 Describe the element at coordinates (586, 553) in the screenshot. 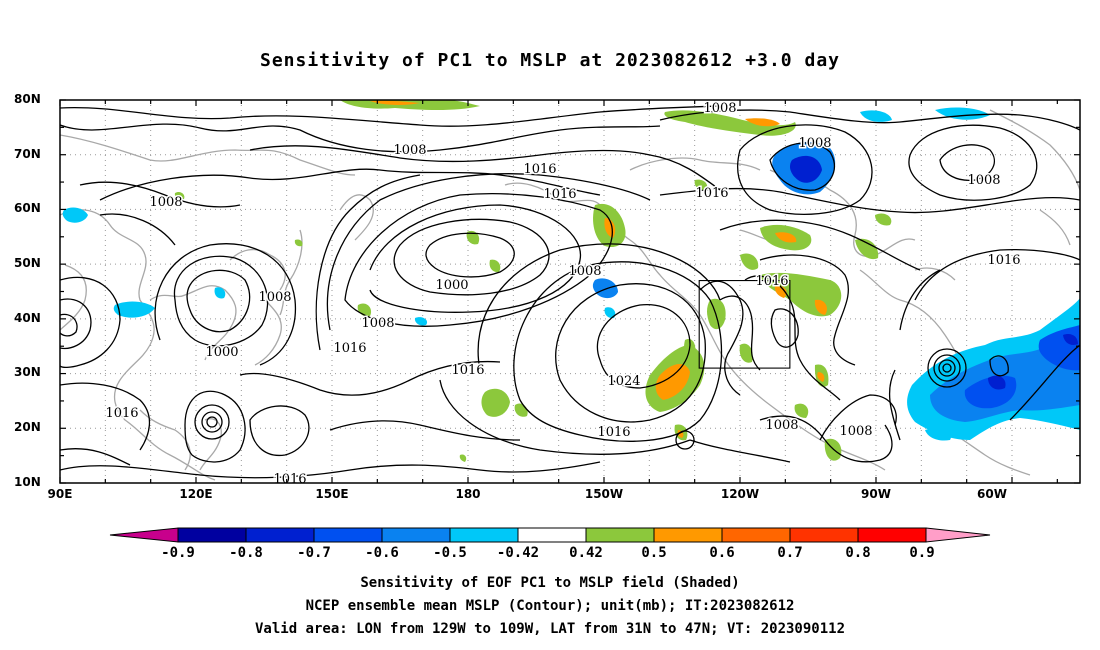

I see `colorbar-label: 0.42` at that location.